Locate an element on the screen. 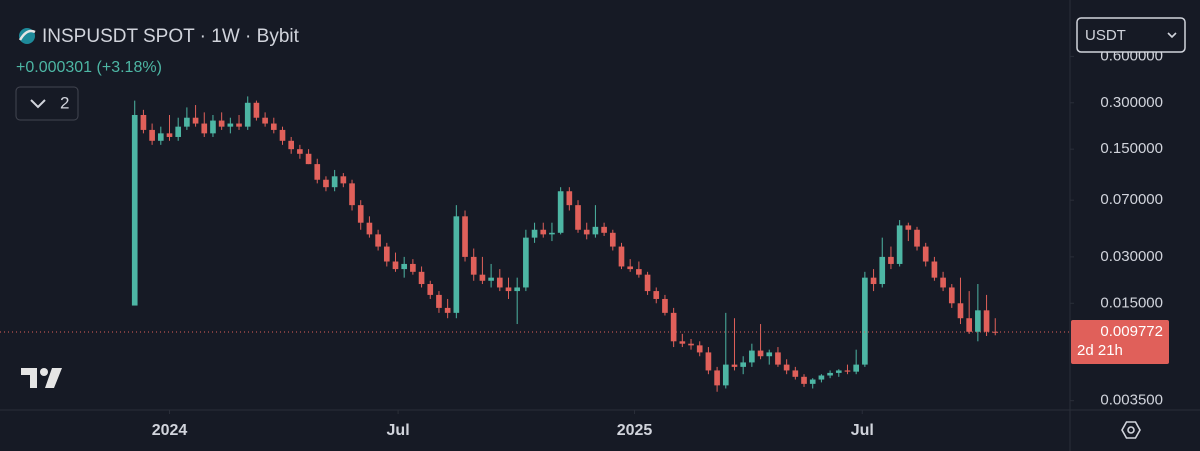  price-label-box is located at coordinates (1120, 341).